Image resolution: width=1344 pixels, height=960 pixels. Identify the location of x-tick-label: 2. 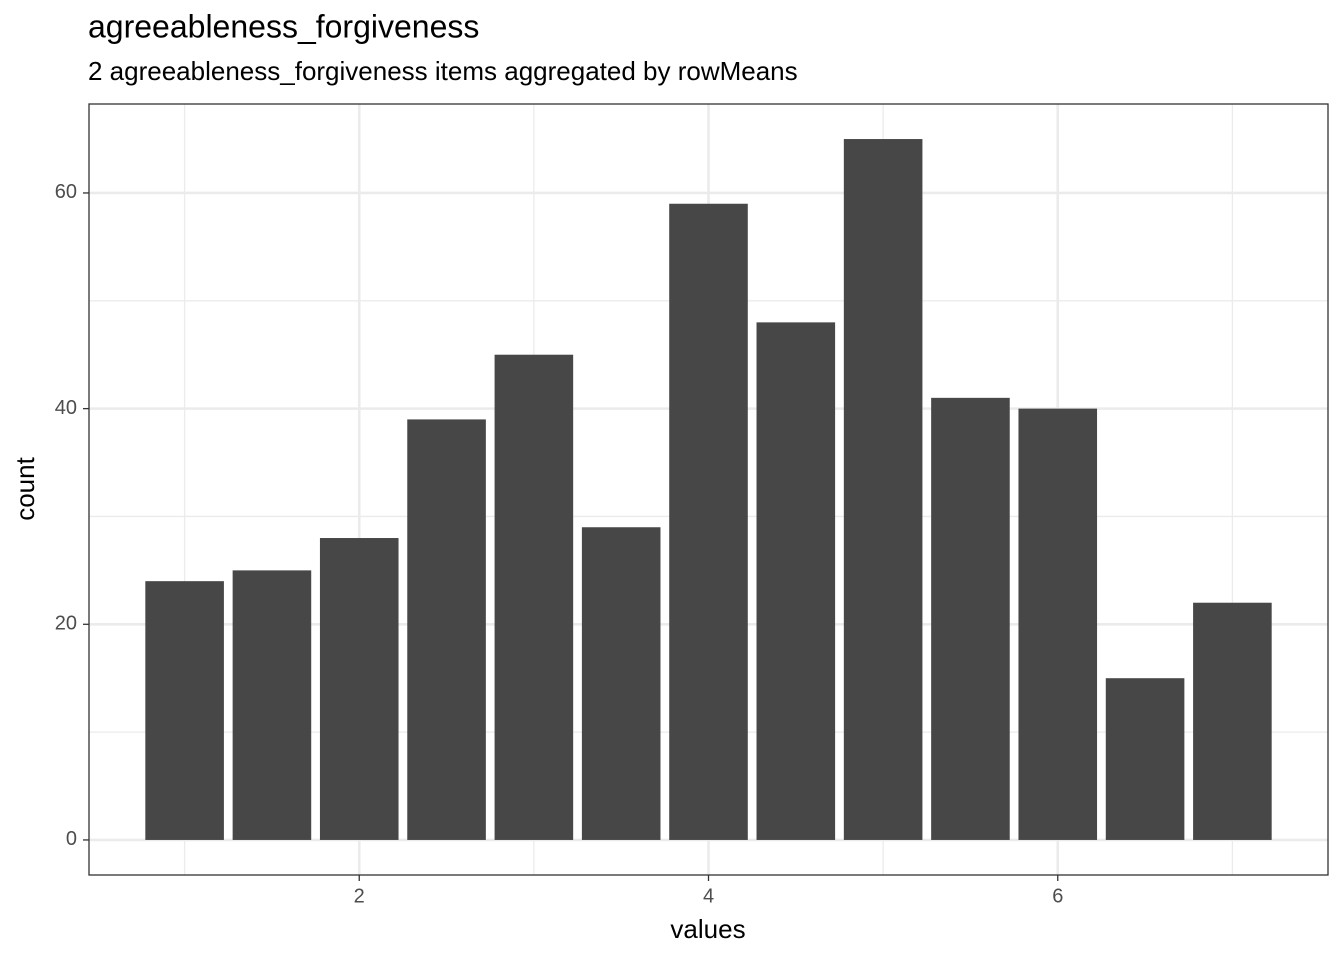
(359, 896).